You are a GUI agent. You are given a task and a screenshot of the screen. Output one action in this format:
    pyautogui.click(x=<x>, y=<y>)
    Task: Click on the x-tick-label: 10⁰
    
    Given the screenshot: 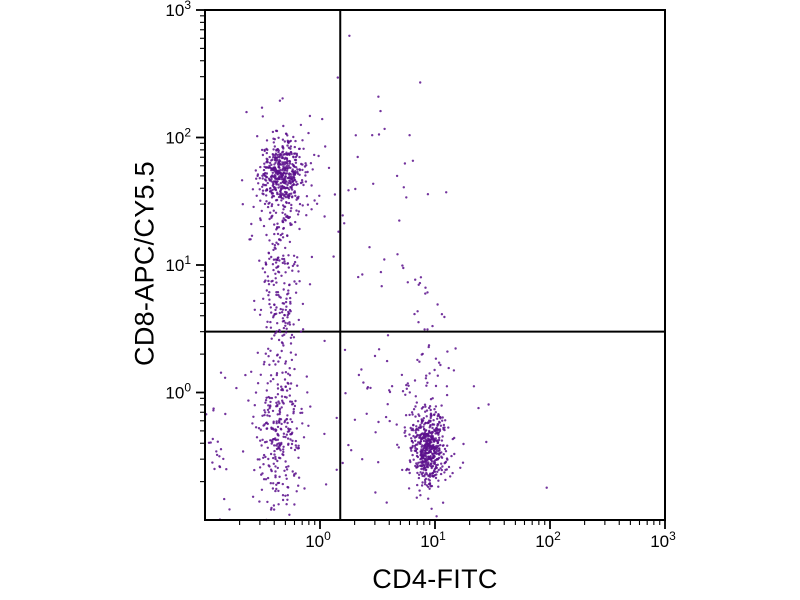 What is the action you would take?
    pyautogui.click(x=318, y=540)
    